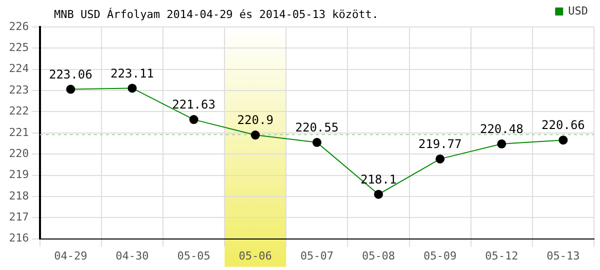 Image resolution: width=600 pixels, height=270 pixels. Describe the element at coordinates (18, 175) in the screenshot. I see `y-tick-label: 219` at that location.